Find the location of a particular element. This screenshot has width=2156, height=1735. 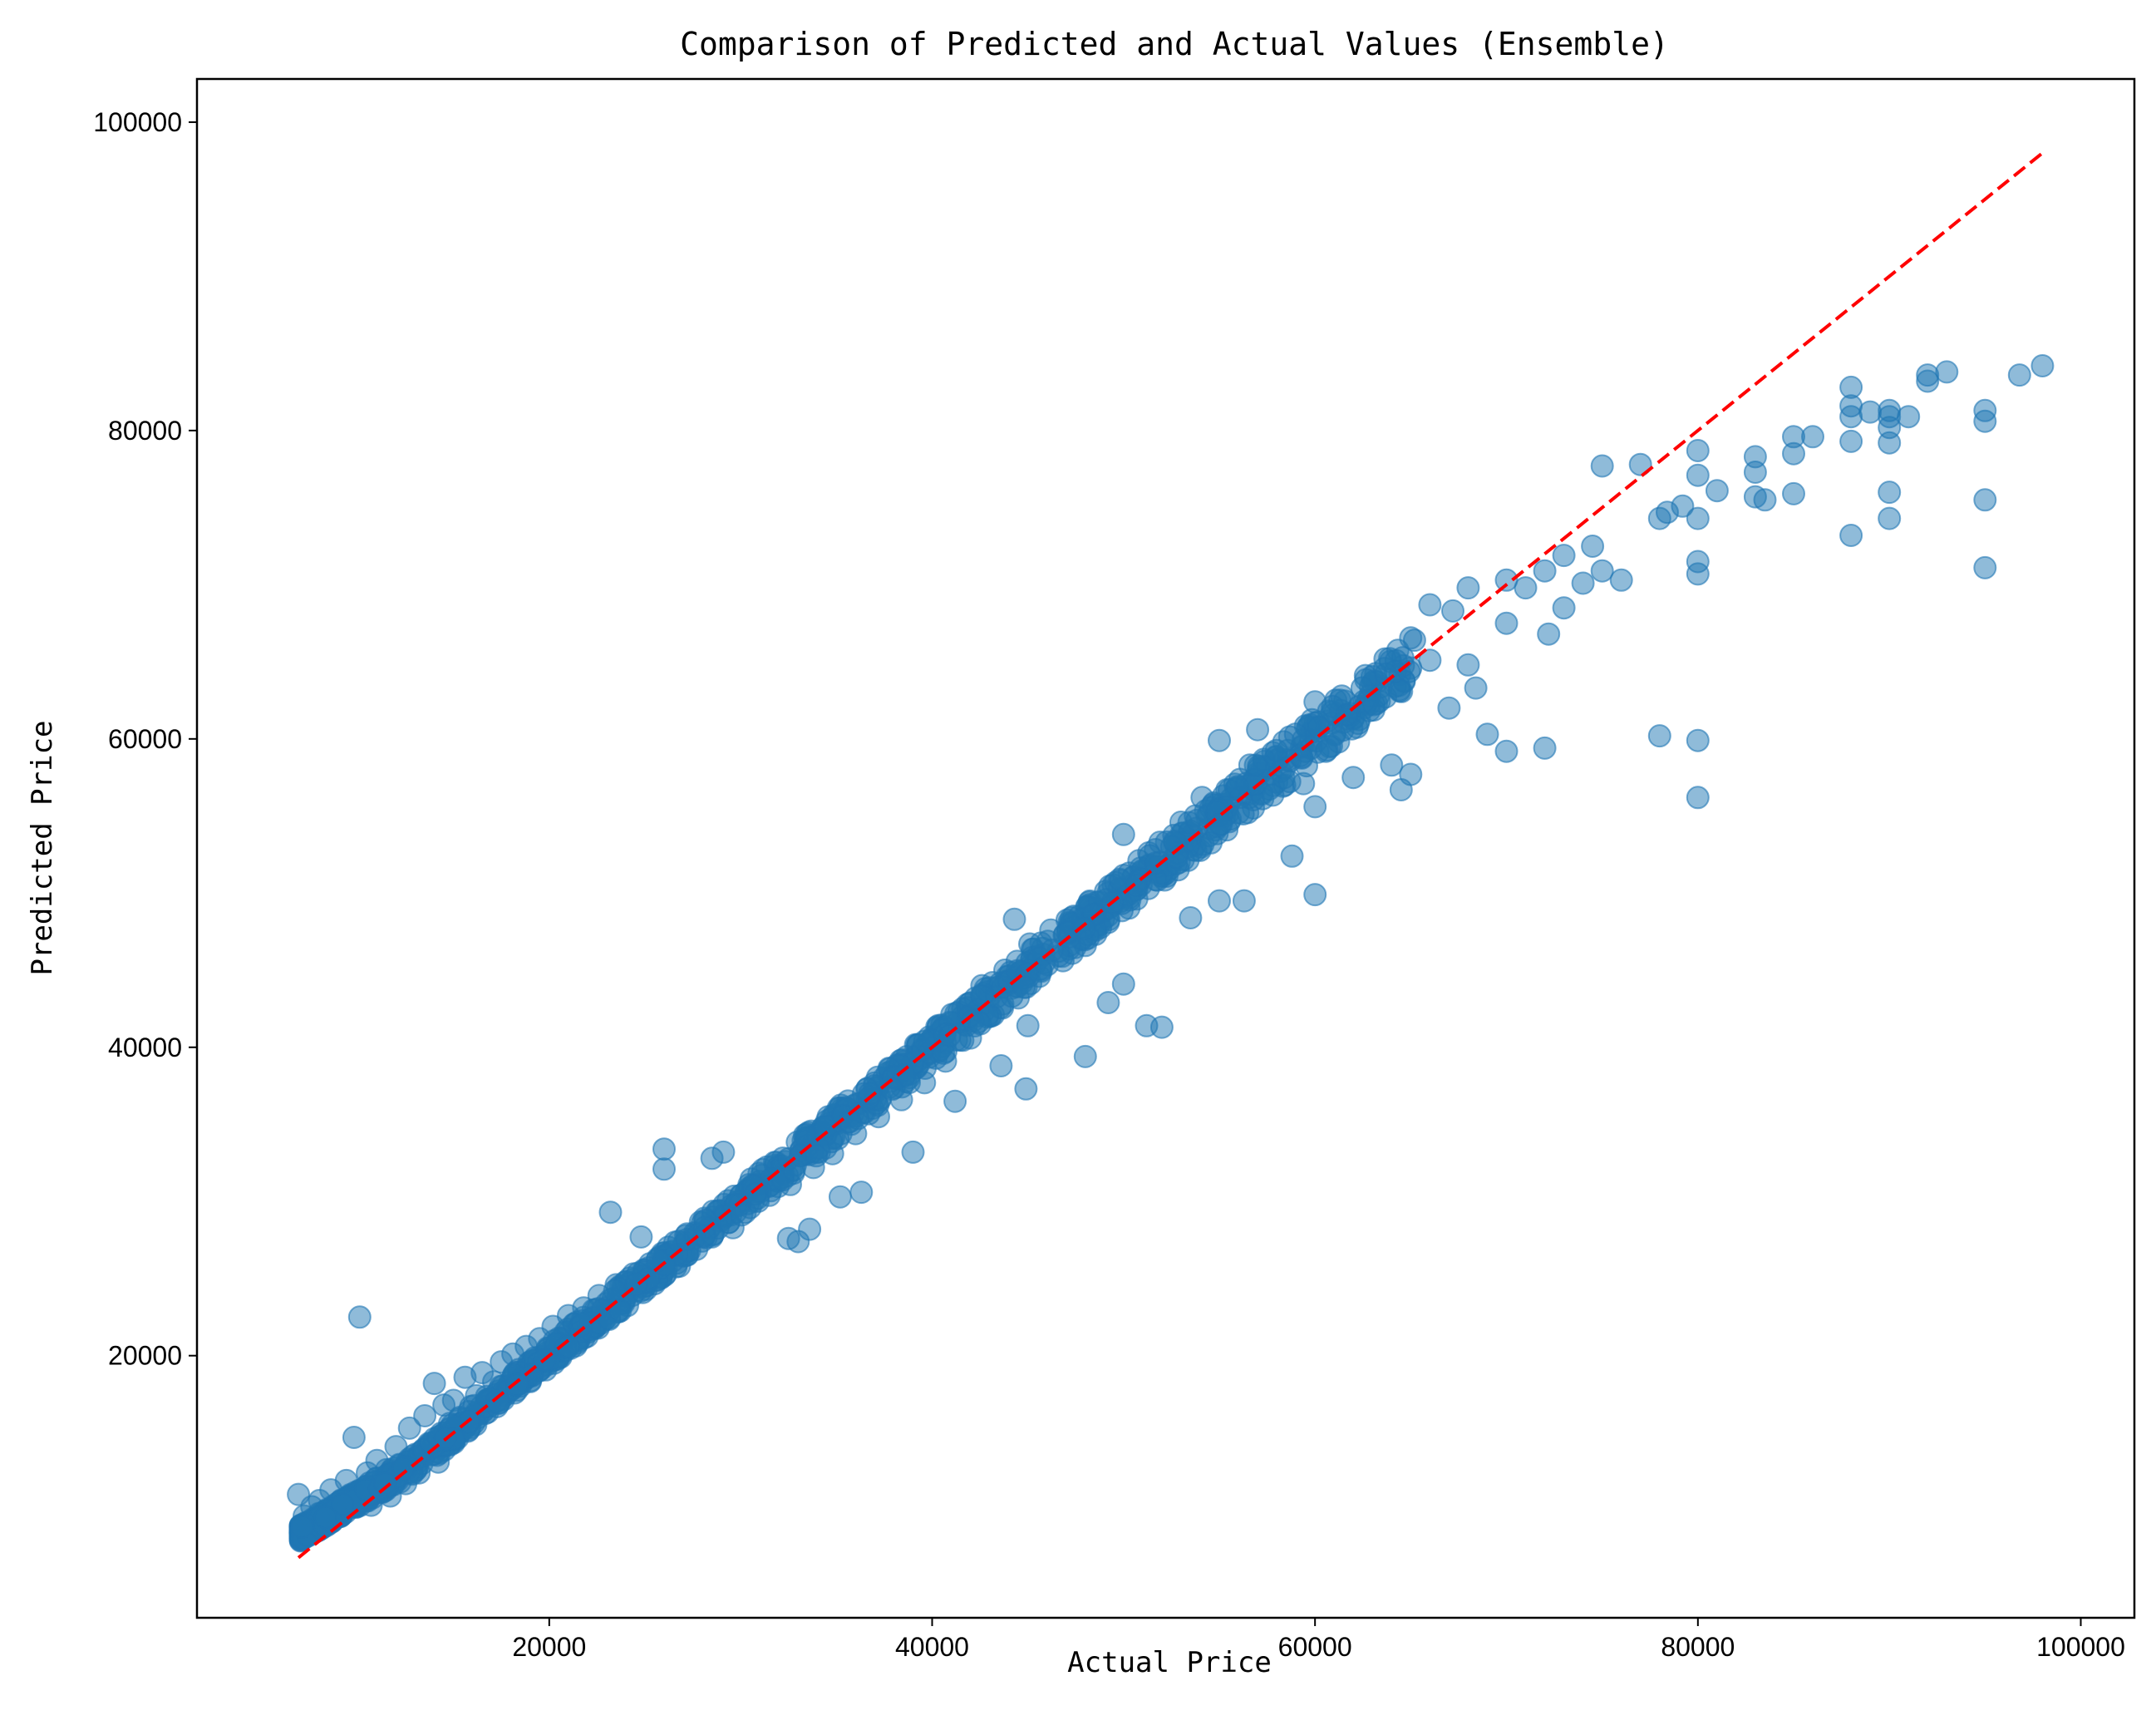

y-tick-label: 60000 is located at coordinates (145, 739).